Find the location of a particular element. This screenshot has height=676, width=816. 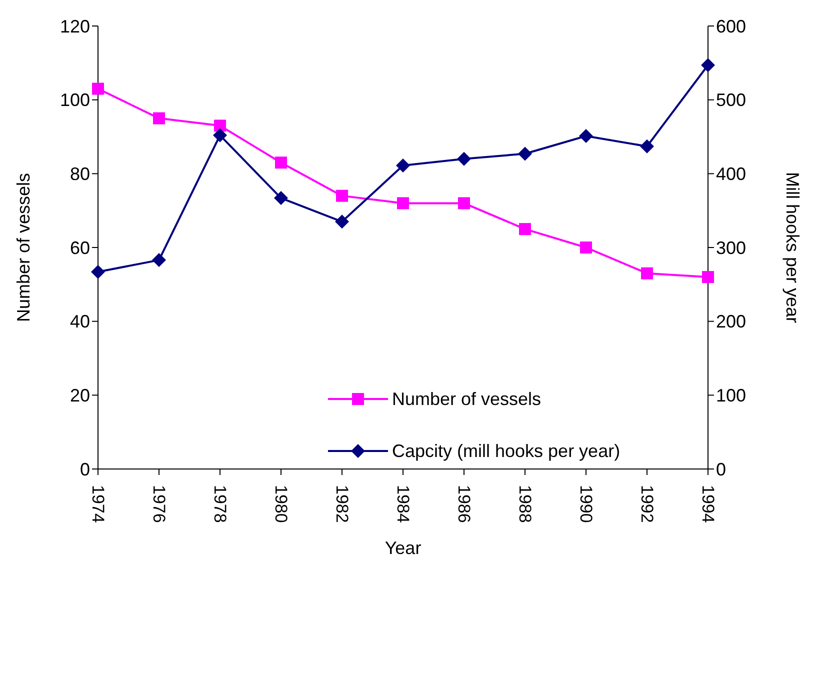

y2-tick-label: 300 is located at coordinates (731, 248).